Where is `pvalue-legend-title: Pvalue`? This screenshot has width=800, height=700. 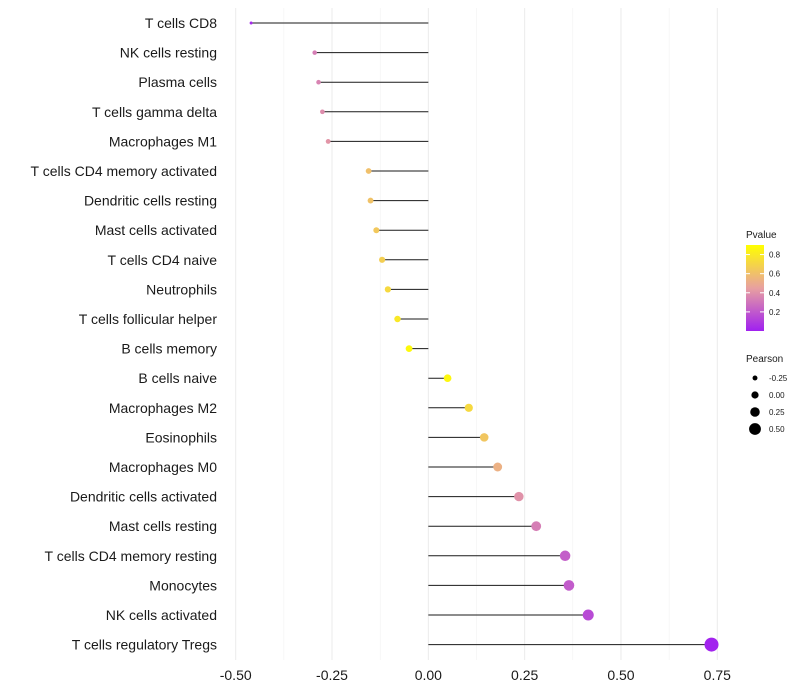 pvalue-legend-title: Pvalue is located at coordinates (761, 235).